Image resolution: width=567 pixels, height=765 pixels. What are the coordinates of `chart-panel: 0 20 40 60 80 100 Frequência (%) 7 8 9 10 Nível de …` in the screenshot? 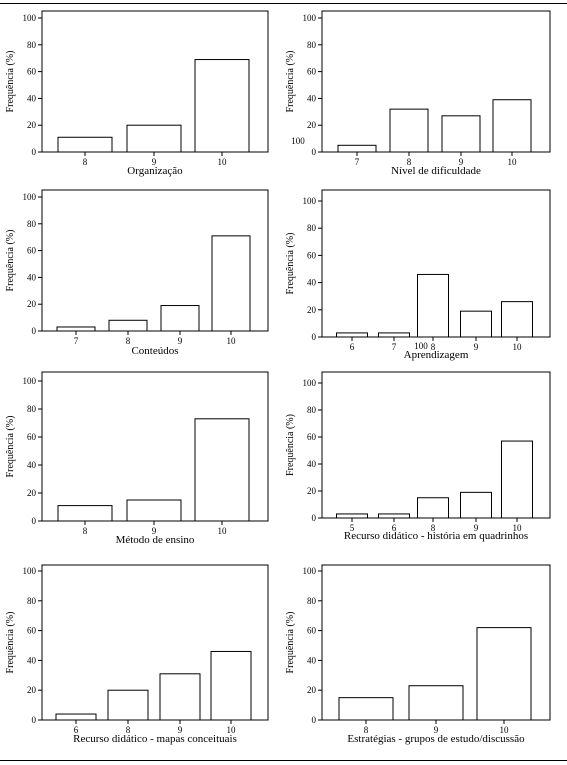 It's located at (418, 93).